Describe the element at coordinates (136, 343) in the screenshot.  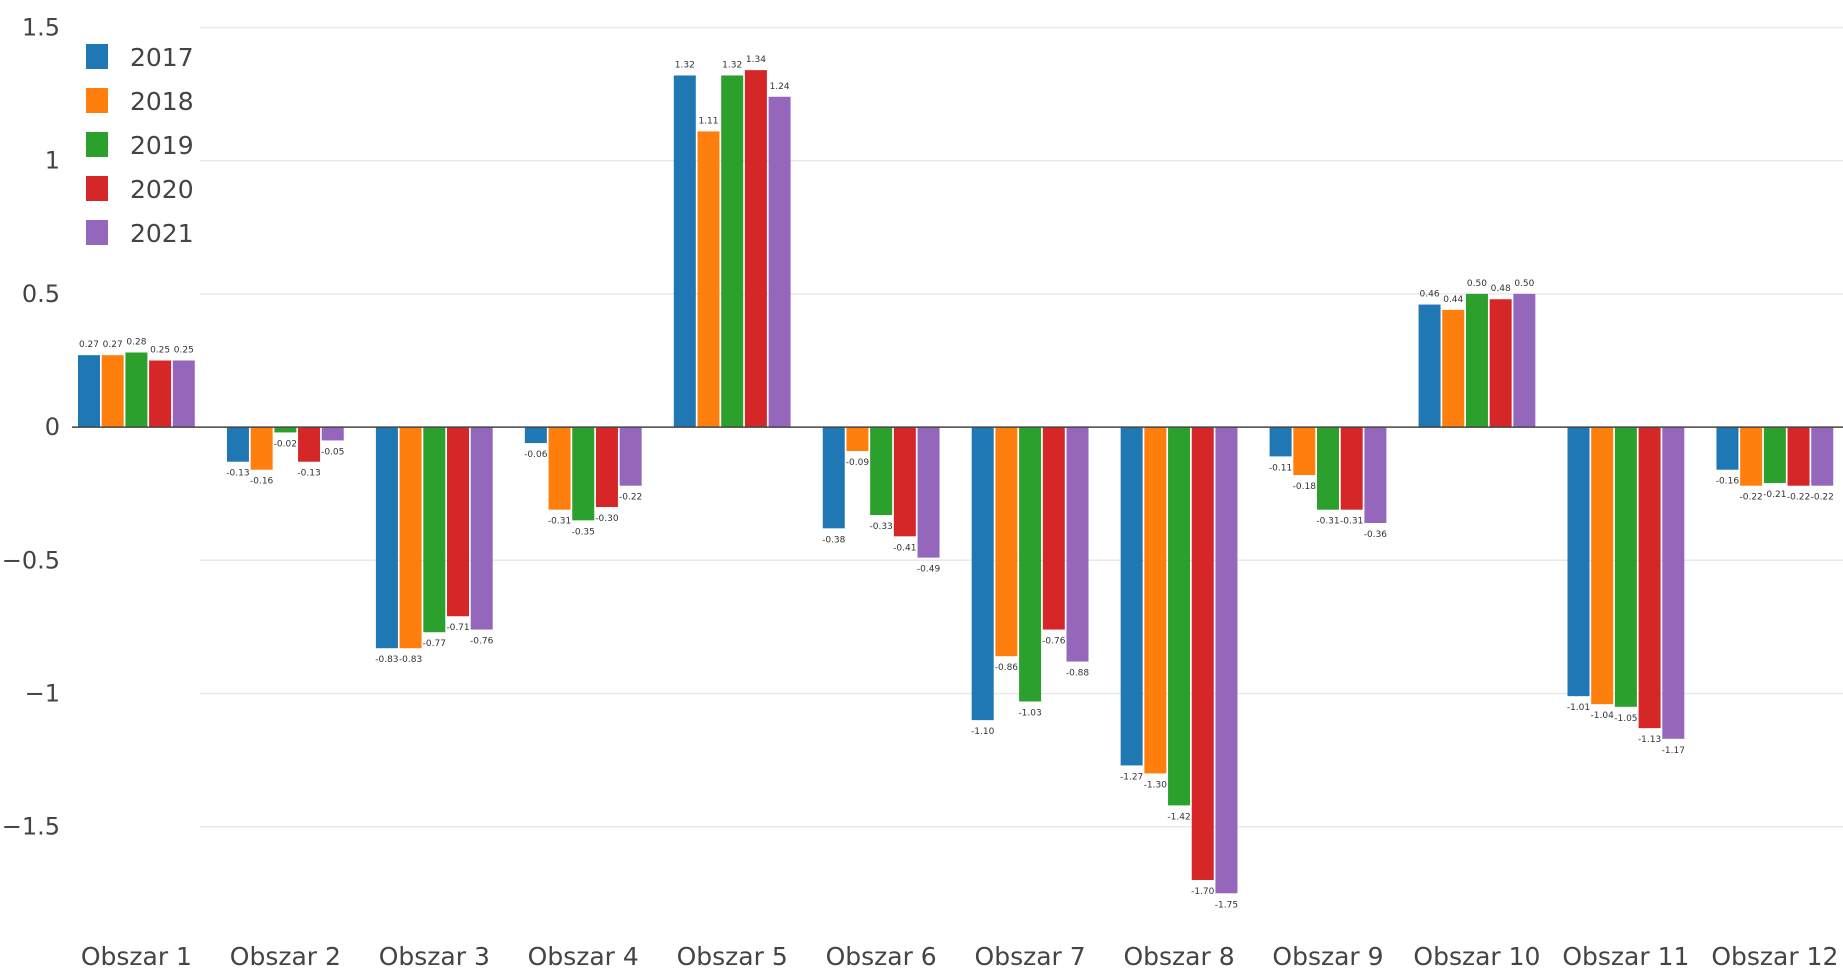
I see `data-label: 0.28` at that location.